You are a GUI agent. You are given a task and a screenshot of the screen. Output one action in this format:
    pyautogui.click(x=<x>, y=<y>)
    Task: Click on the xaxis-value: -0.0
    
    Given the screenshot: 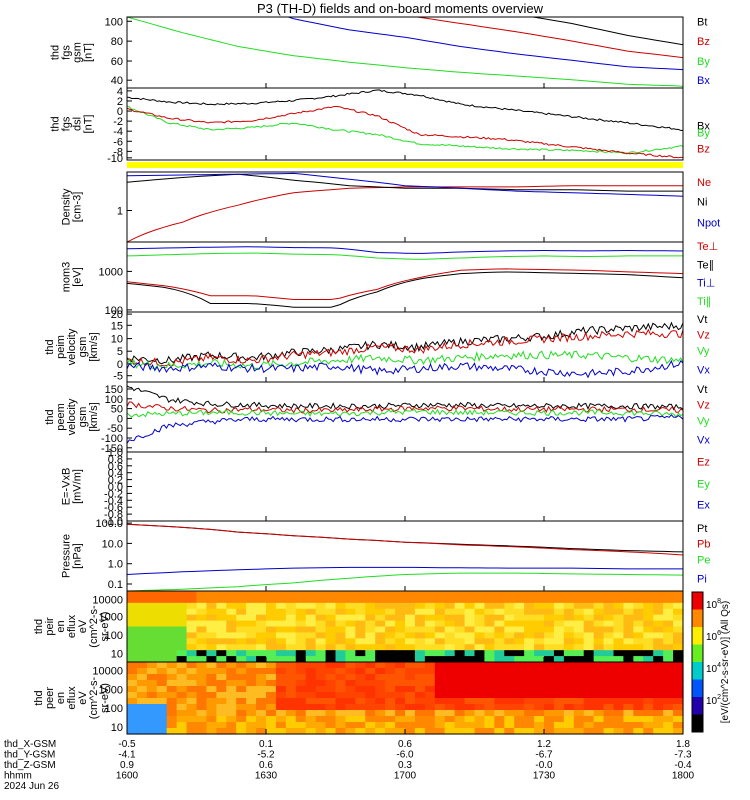 What is the action you would take?
    pyautogui.click(x=544, y=765)
    